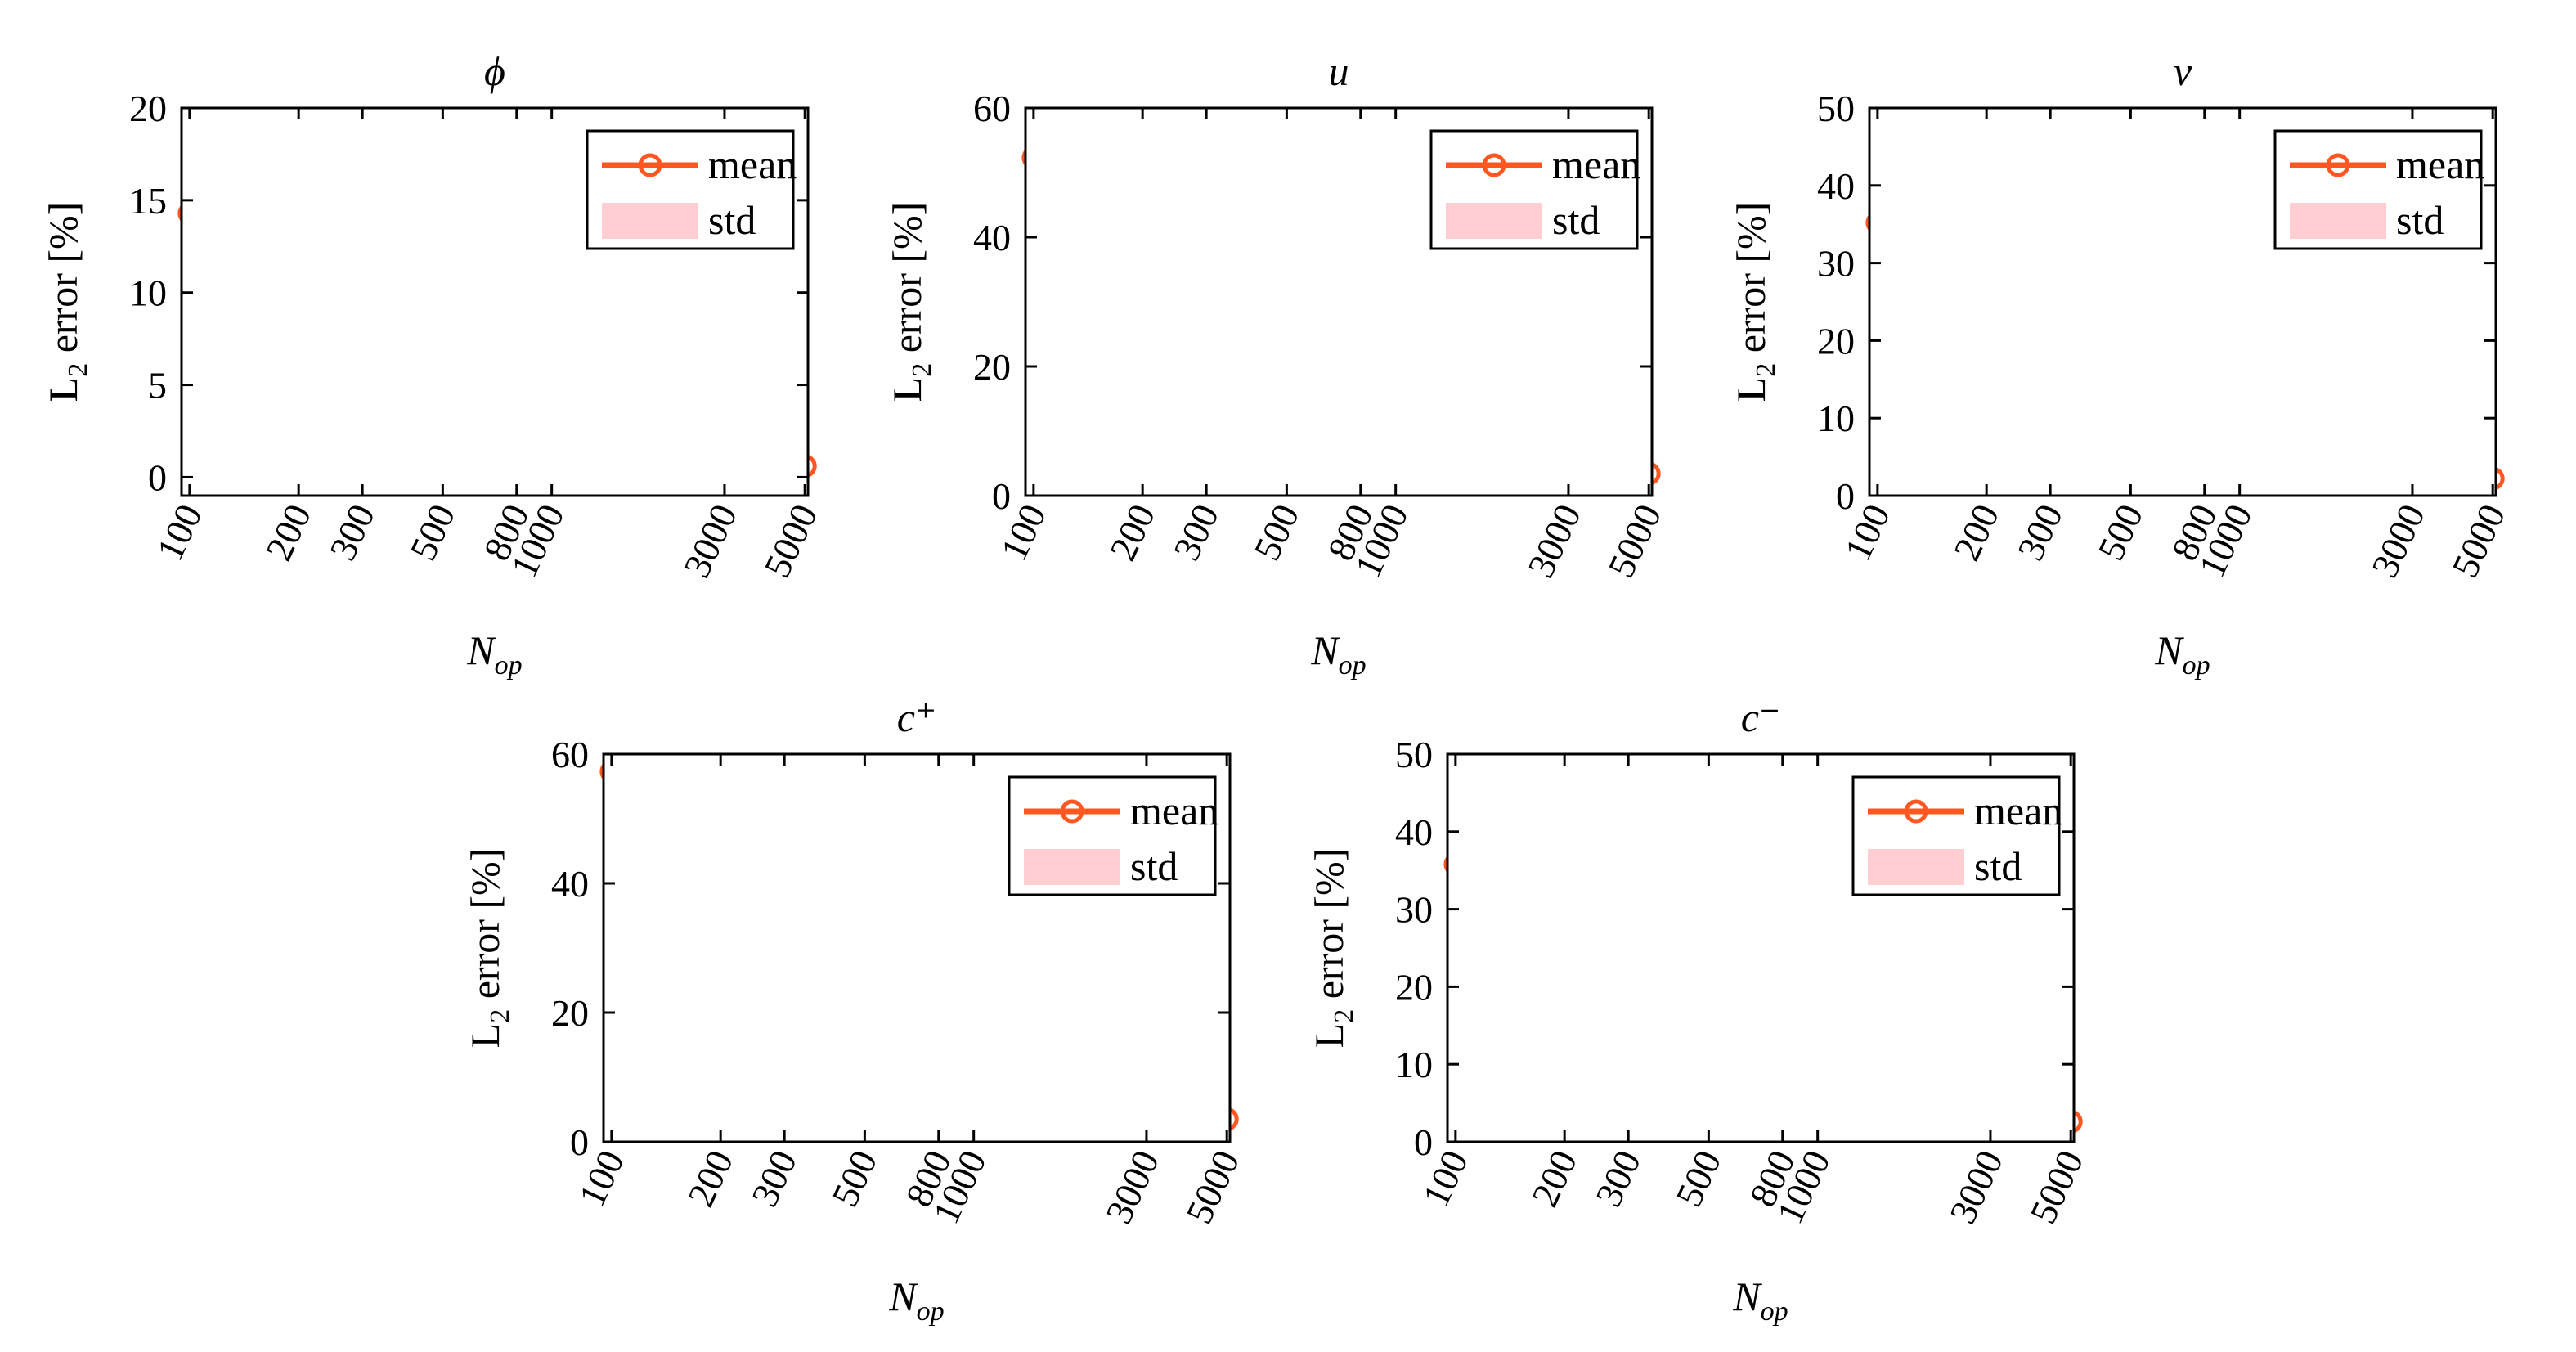 The height and width of the screenshot is (1352, 2576). Describe the element at coordinates (2183, 71) in the screenshot. I see `chart-3-title: v` at that location.